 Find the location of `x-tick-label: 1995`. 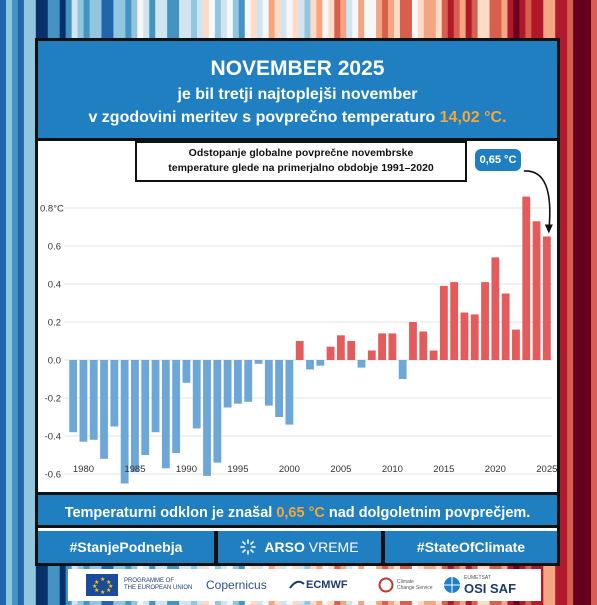

x-tick-label: 1995 is located at coordinates (237, 469).